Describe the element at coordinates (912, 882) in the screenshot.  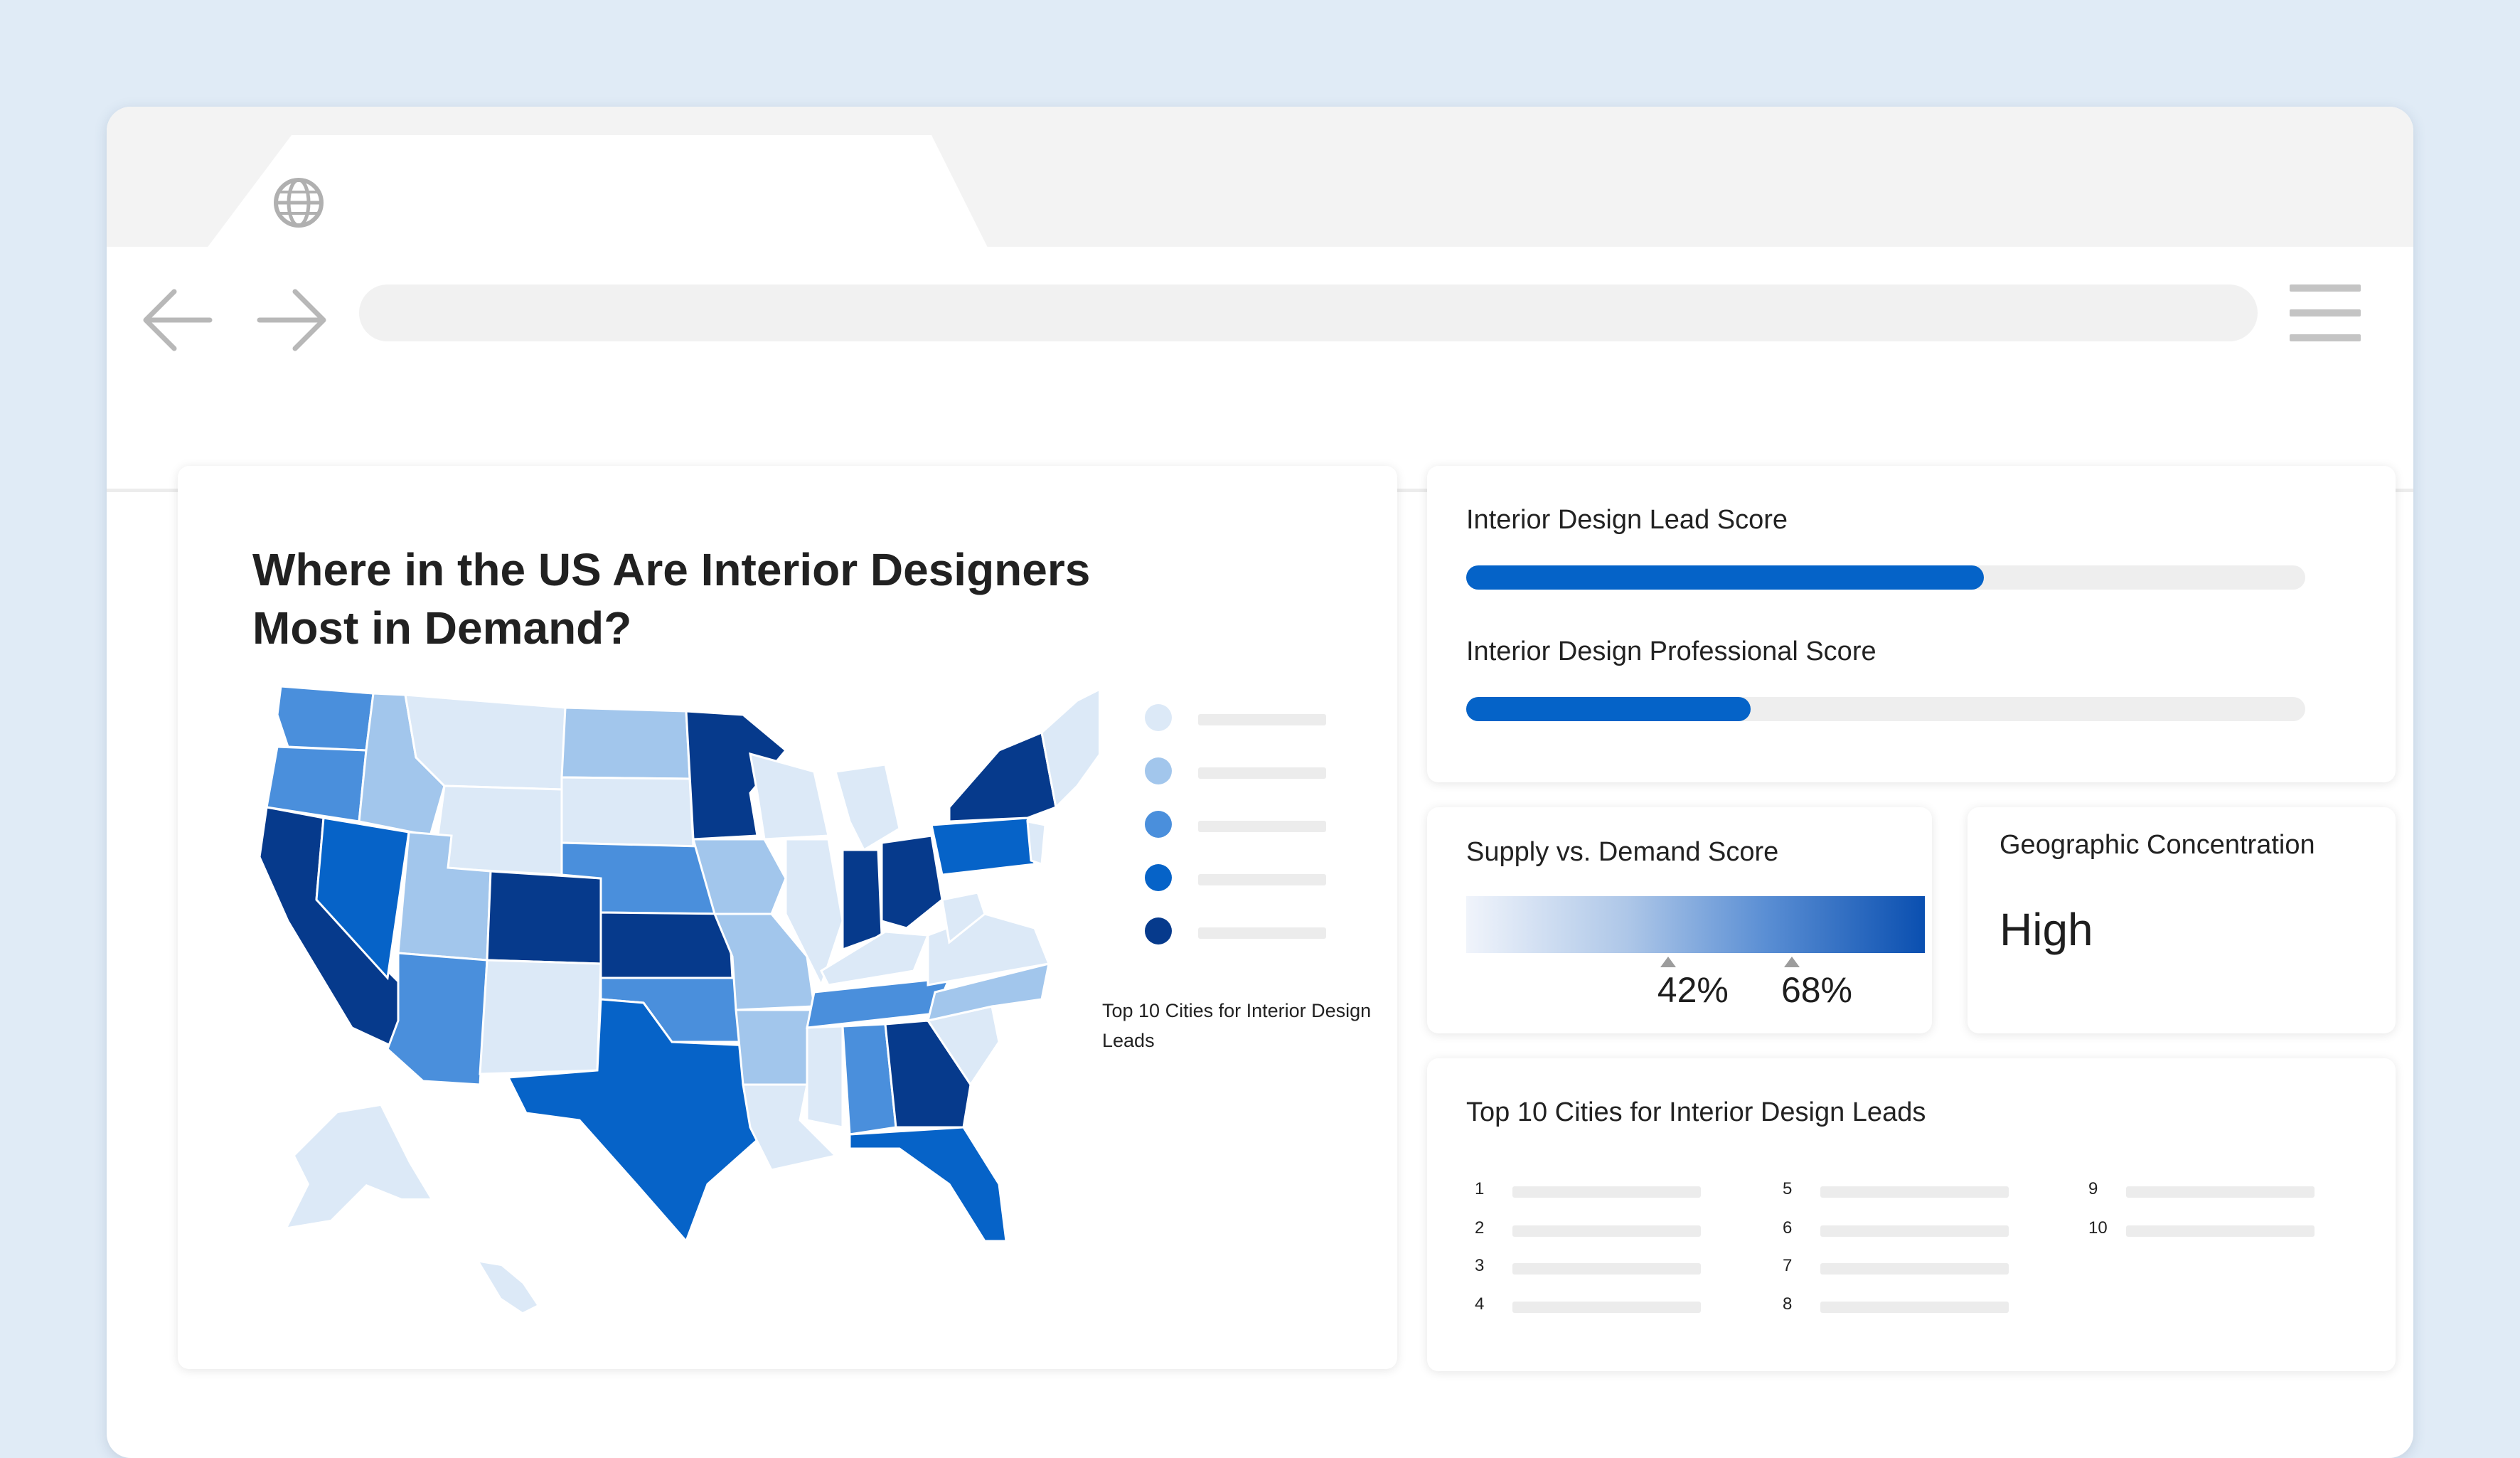
I see `state-ohio` at that location.